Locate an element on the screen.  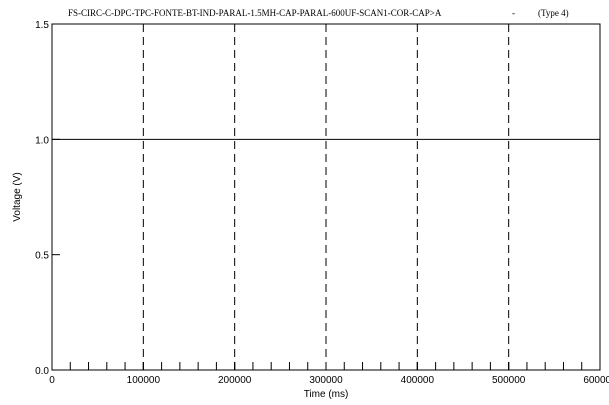
x-tick-label: 100000 is located at coordinates (144, 380).